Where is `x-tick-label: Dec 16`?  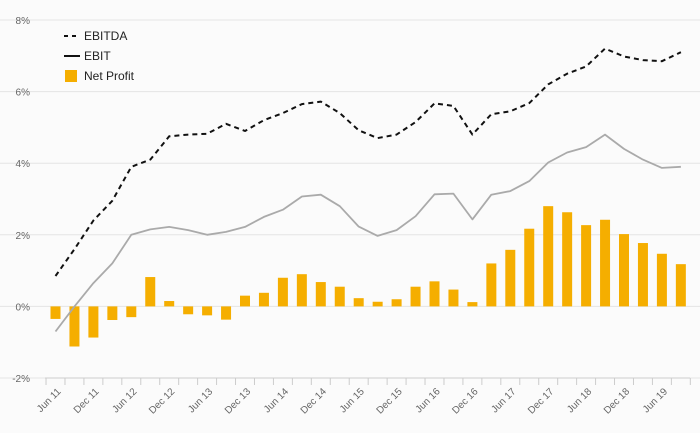 x-tick-label: Dec 16 is located at coordinates (465, 401).